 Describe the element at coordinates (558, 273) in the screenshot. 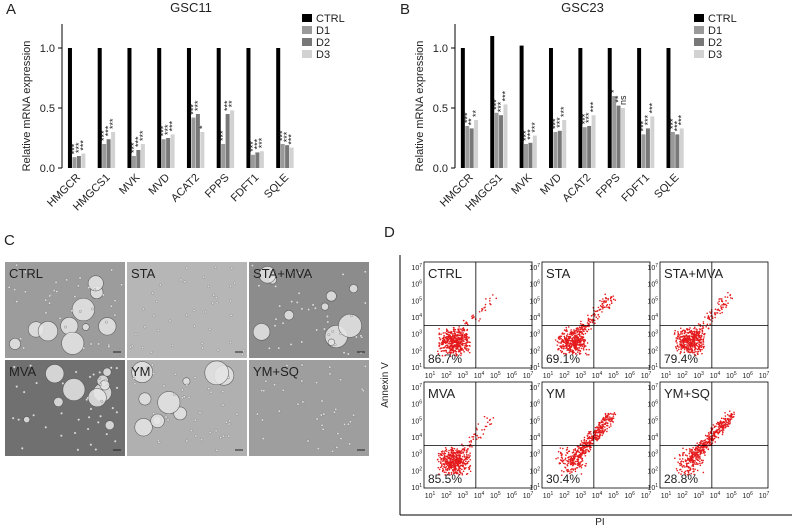

I see `plot-label: STA` at that location.